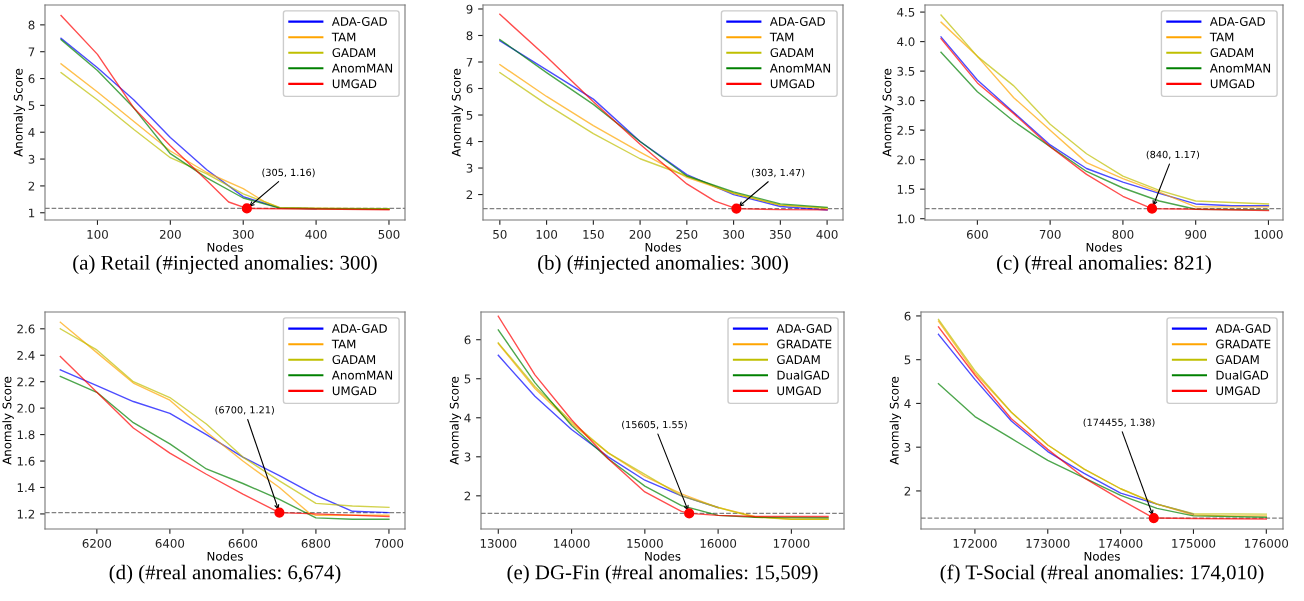 This screenshot has width=1304, height=601. What do you see at coordinates (572, 543) in the screenshot?
I see `x-tick-label: 14000` at bounding box center [572, 543].